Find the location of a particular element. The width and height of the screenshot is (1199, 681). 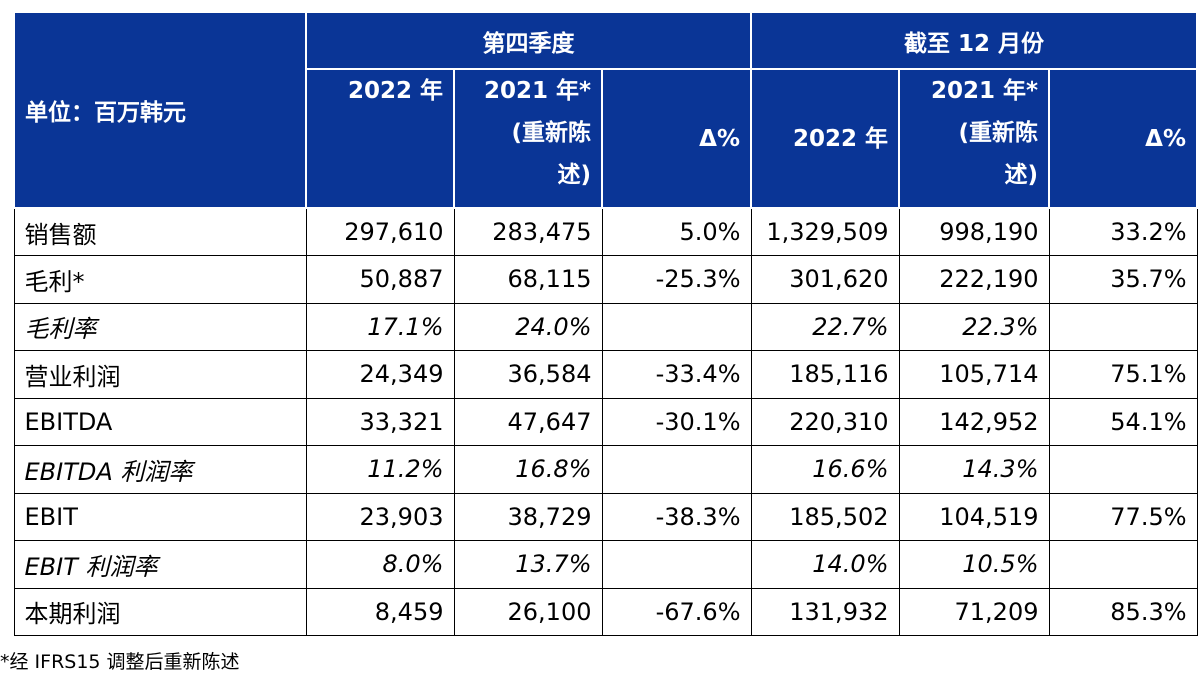

cell-fy-2021: 105,714 is located at coordinates (974, 374).